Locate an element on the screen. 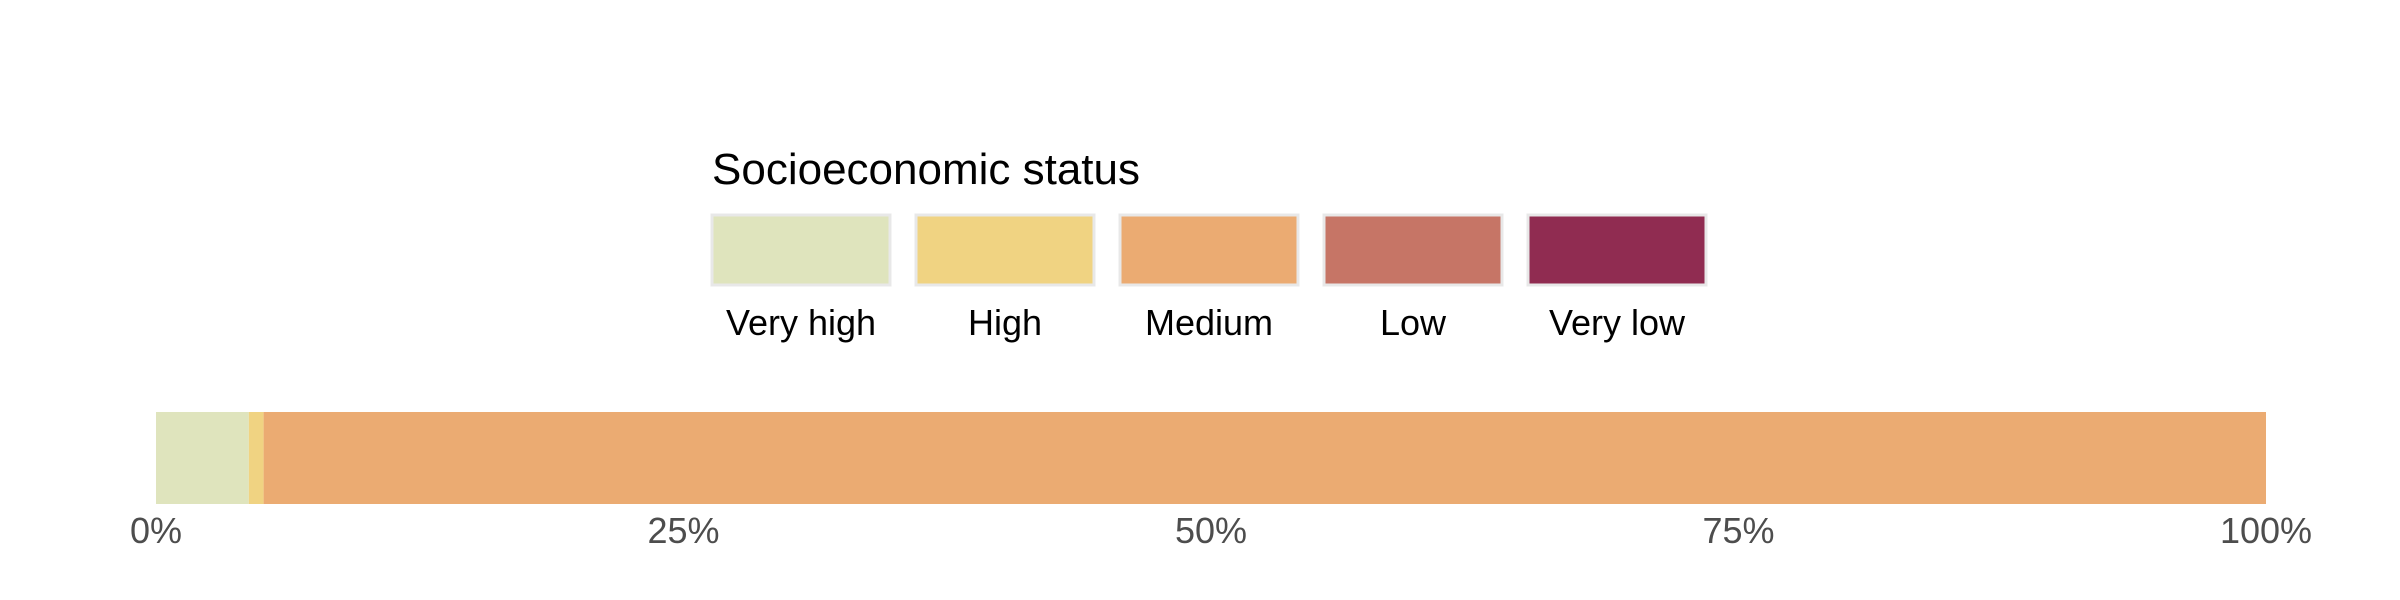  legend-swatch-very-high is located at coordinates (801, 250).